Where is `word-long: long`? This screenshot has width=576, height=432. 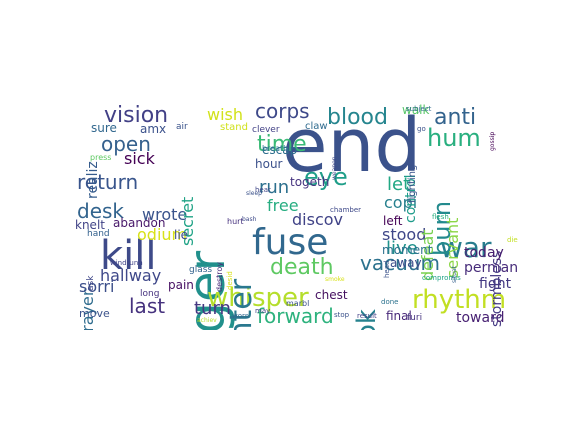 word-long: long is located at coordinates (150, 294).